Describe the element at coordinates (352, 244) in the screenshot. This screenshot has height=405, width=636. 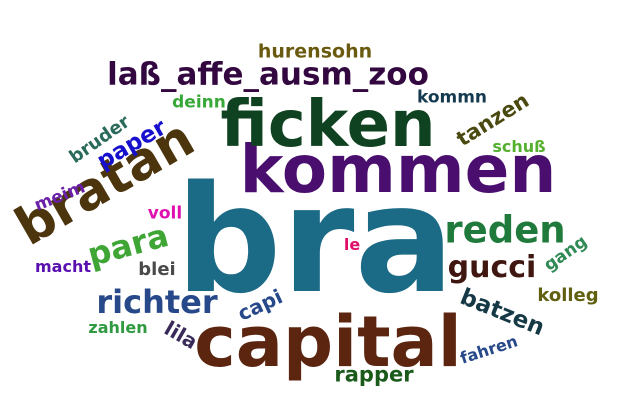
I see `word-le: le` at that location.